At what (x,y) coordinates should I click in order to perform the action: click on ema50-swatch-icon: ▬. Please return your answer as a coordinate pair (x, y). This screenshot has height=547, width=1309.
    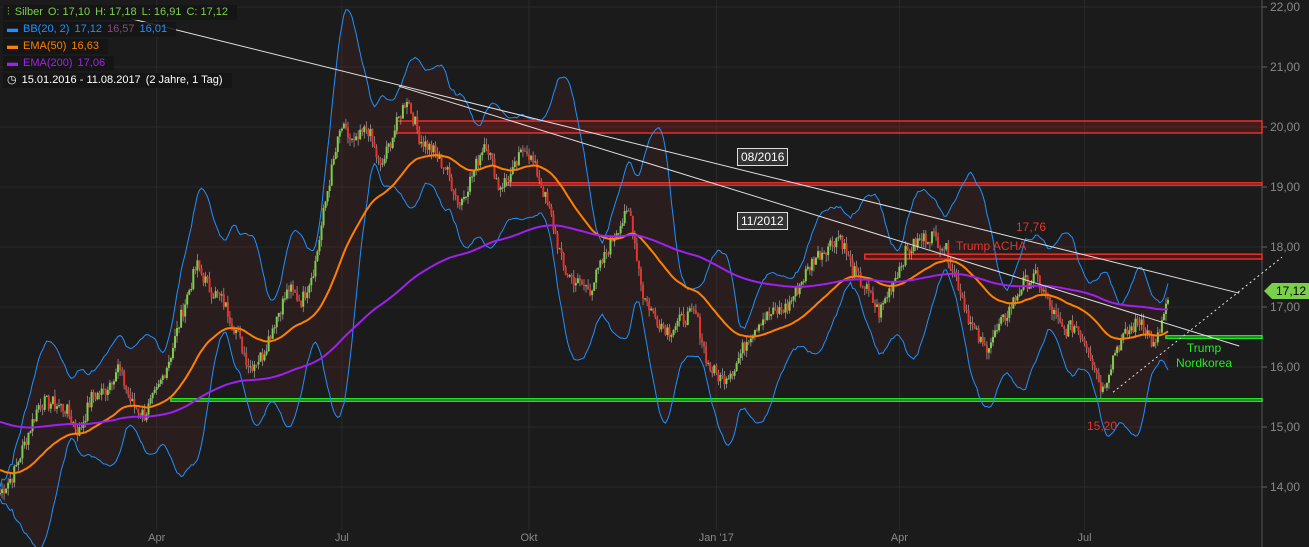
    Looking at the image, I should click on (12, 46).